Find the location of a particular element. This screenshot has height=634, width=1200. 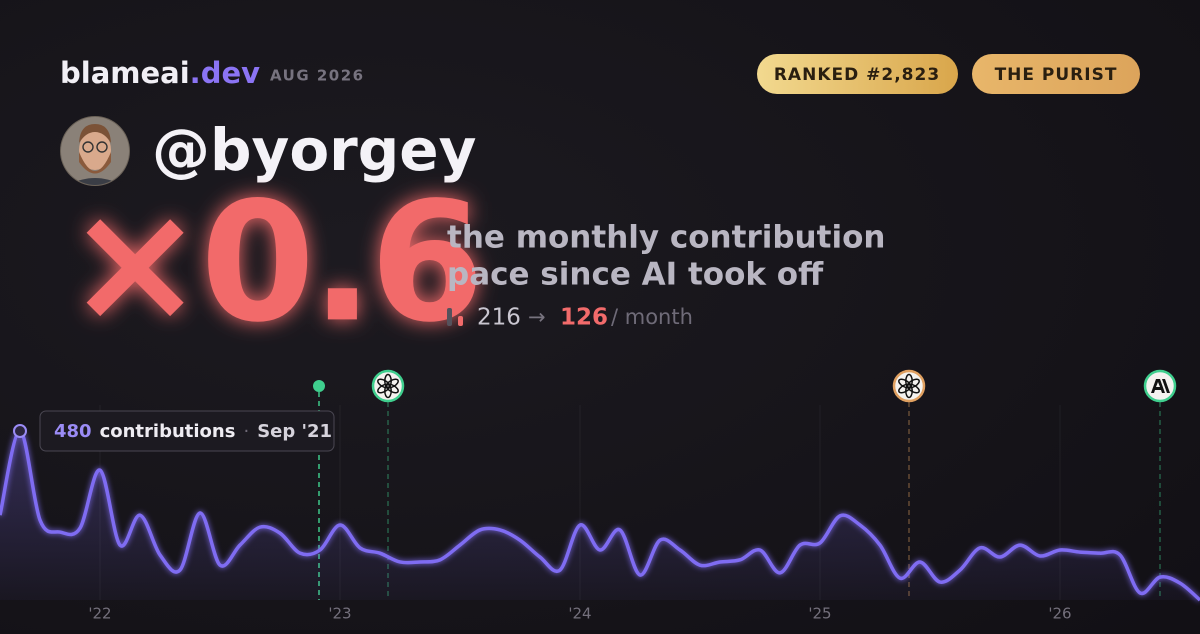

tooltip-text: 480 contributions · Sep '21 is located at coordinates (193, 431).